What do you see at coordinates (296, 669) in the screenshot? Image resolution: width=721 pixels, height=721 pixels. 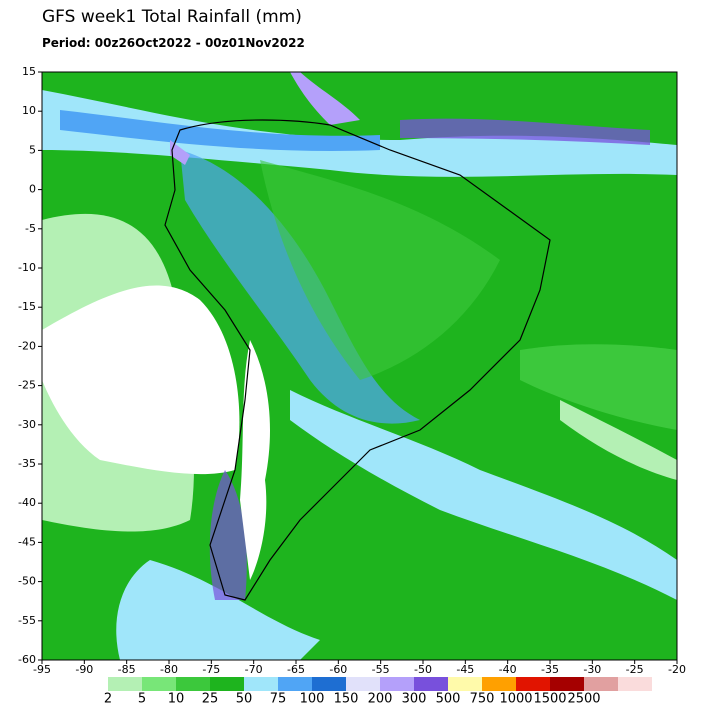 I see `x-tick-label: -65` at bounding box center [296, 669].